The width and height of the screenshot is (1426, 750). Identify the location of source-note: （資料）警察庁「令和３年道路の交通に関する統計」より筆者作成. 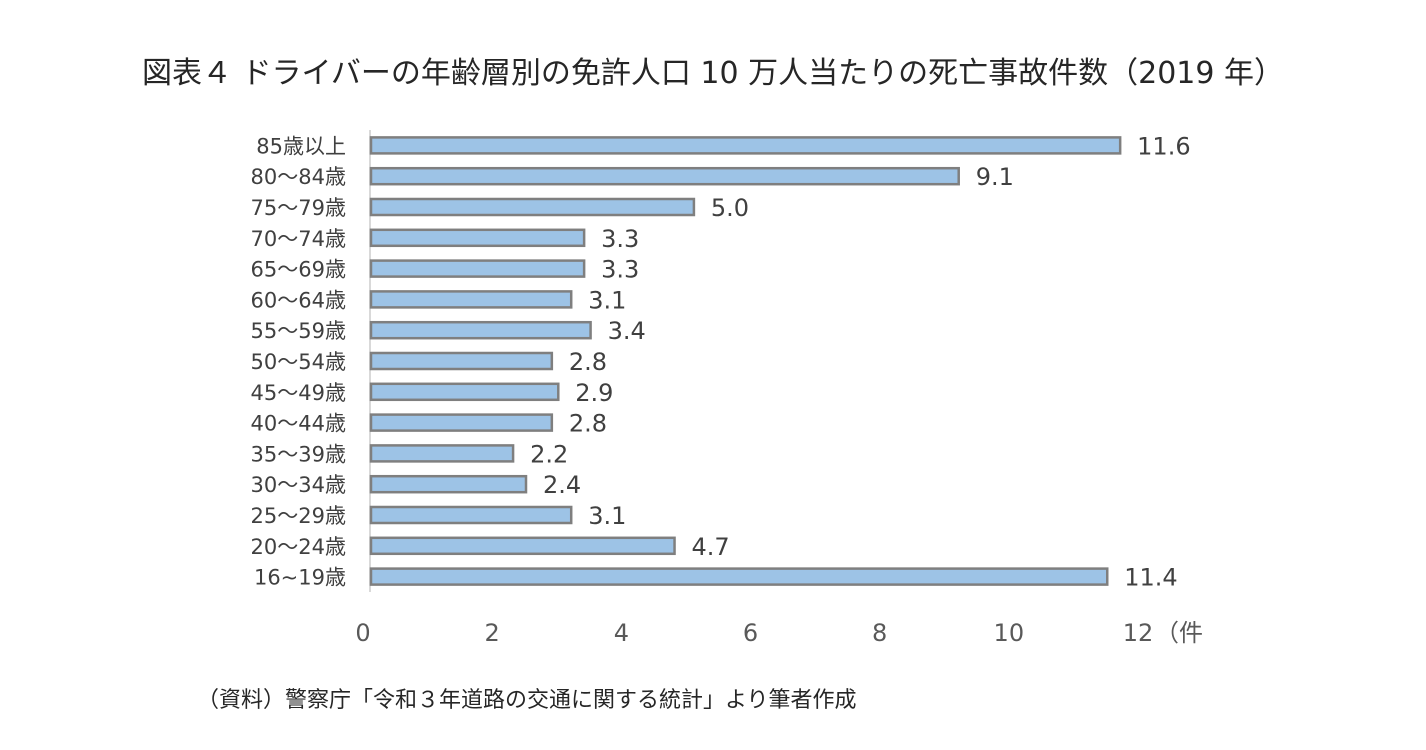
(527, 700).